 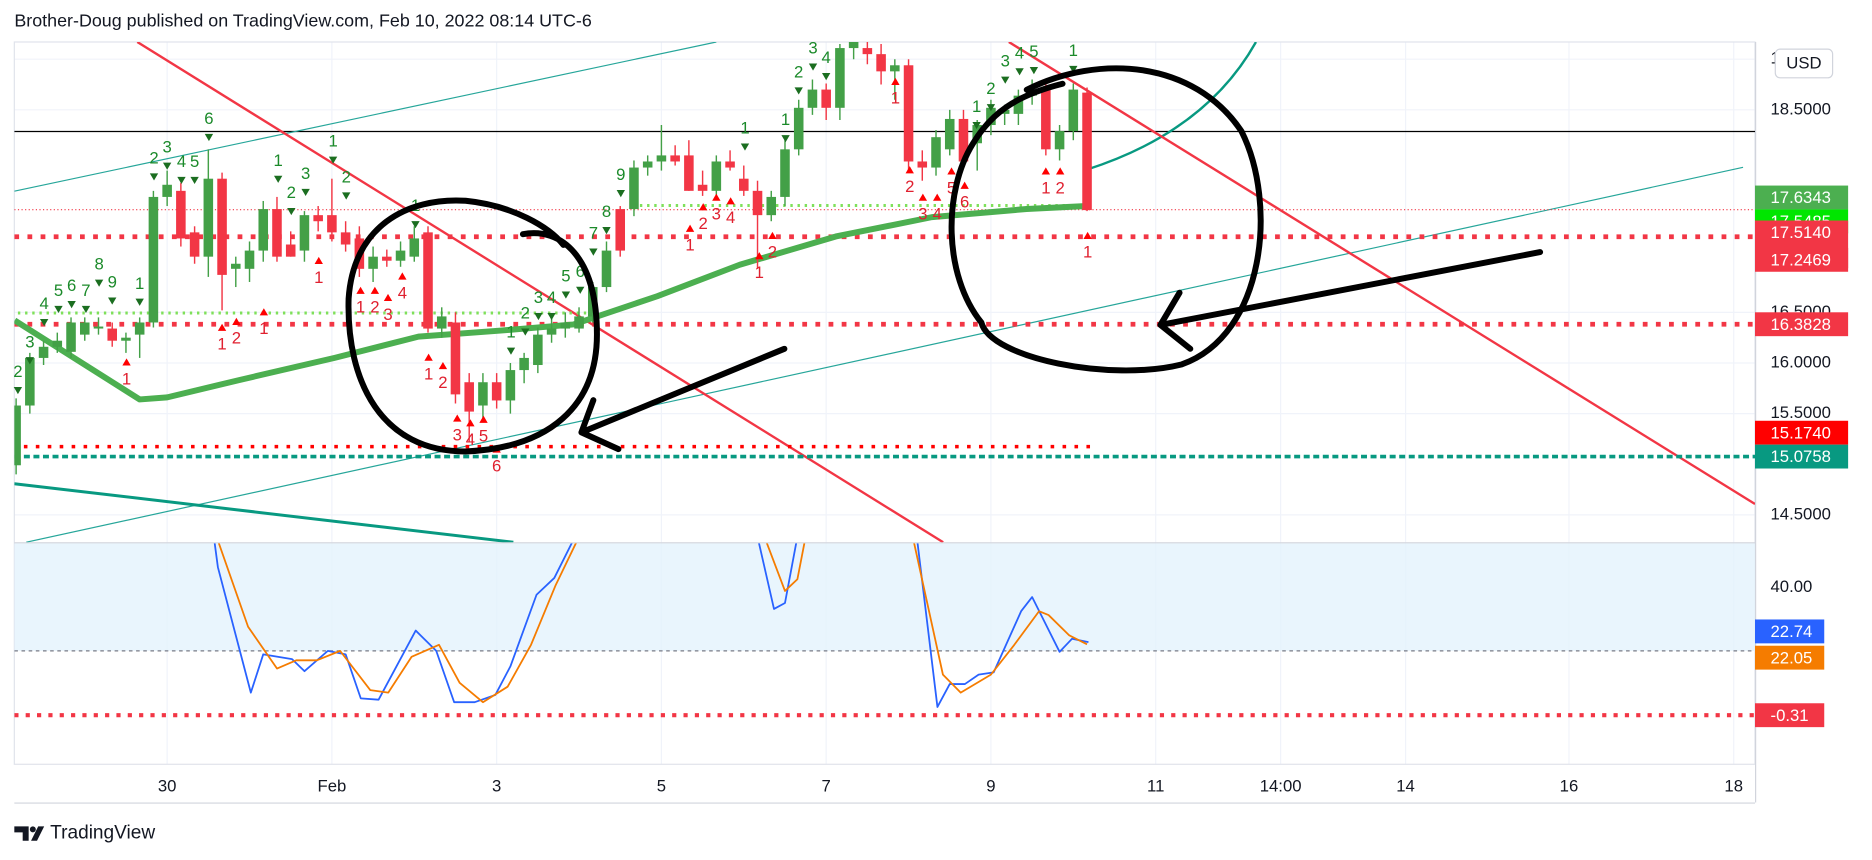 What do you see at coordinates (1790, 715) in the screenshot?
I see `level-tag` at bounding box center [1790, 715].